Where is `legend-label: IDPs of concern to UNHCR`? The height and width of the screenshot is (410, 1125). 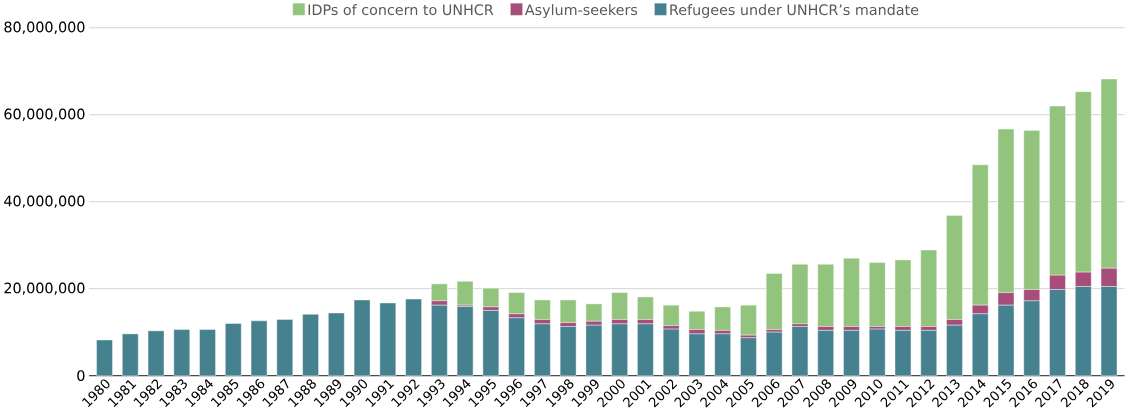 legend-label: IDPs of concern to UNHCR is located at coordinates (401, 10).